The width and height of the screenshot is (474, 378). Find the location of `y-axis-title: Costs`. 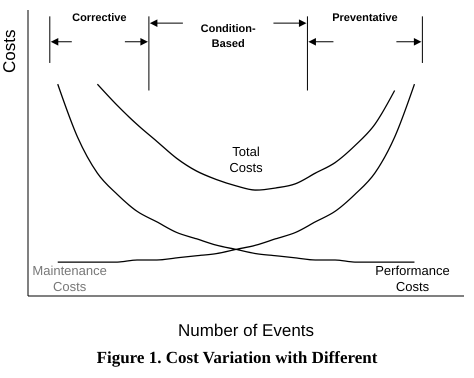

y-axis-title: Costs is located at coordinates (10, 51).